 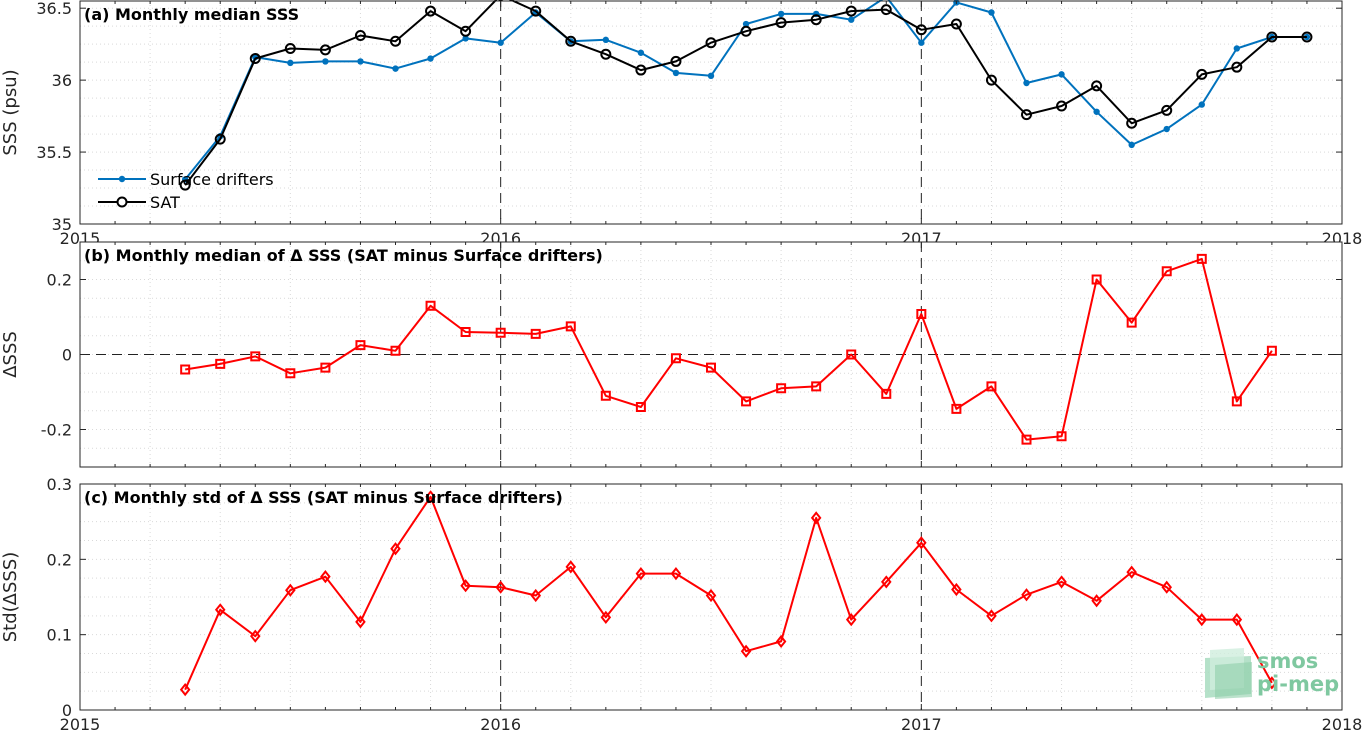 I want to click on y-tick-label: 0.1, so click(x=59, y=635).